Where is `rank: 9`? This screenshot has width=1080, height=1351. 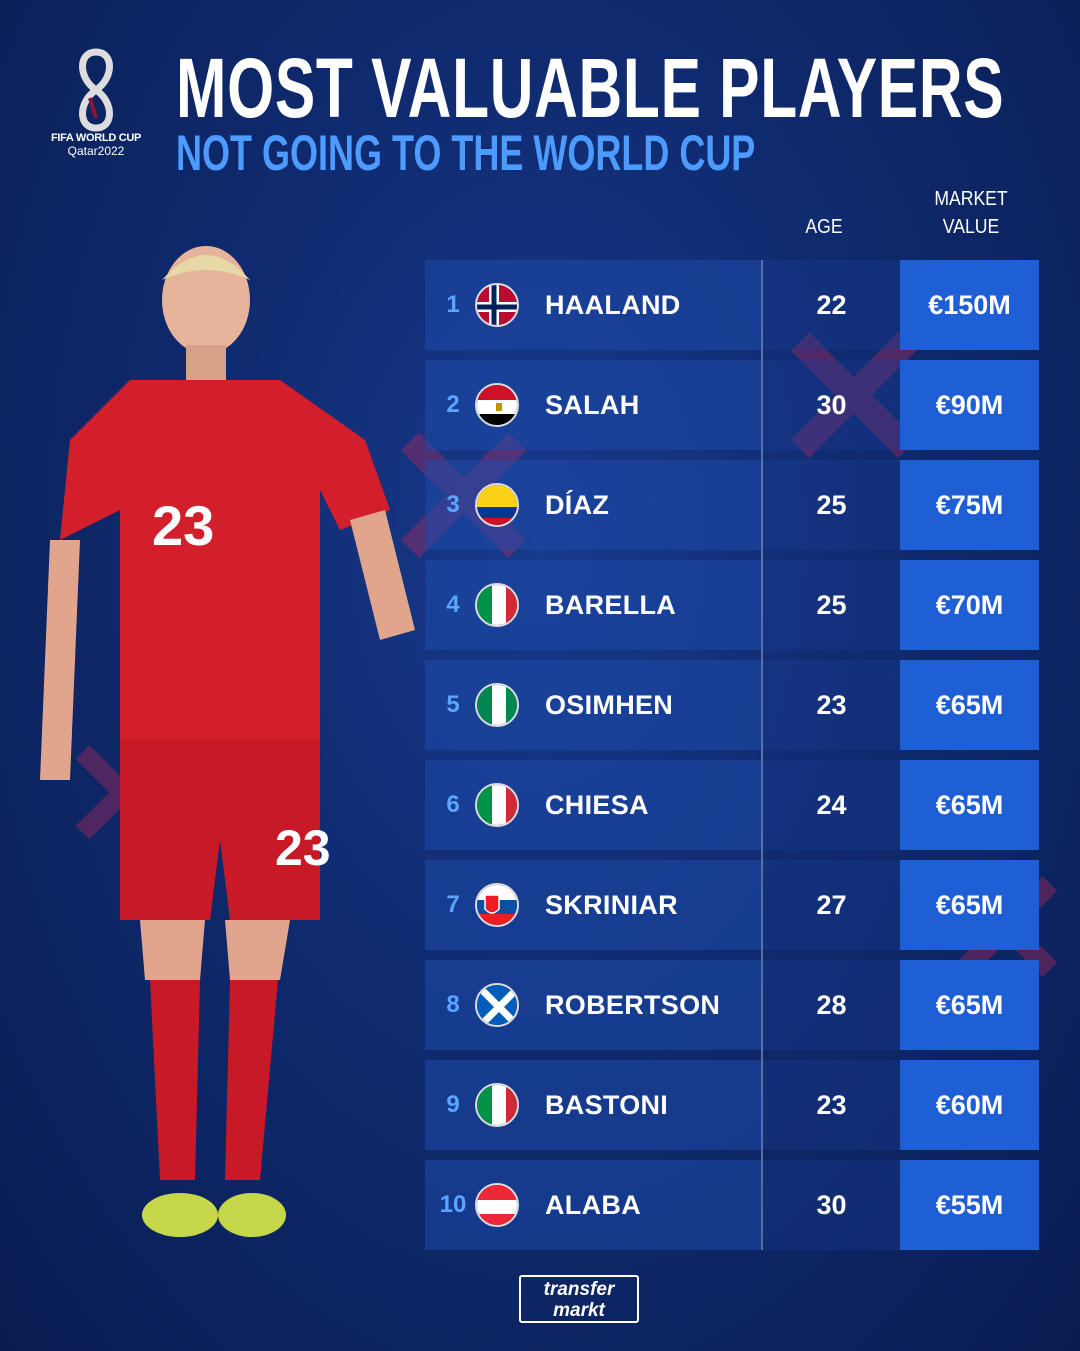 rank: 9 is located at coordinates (453, 1104).